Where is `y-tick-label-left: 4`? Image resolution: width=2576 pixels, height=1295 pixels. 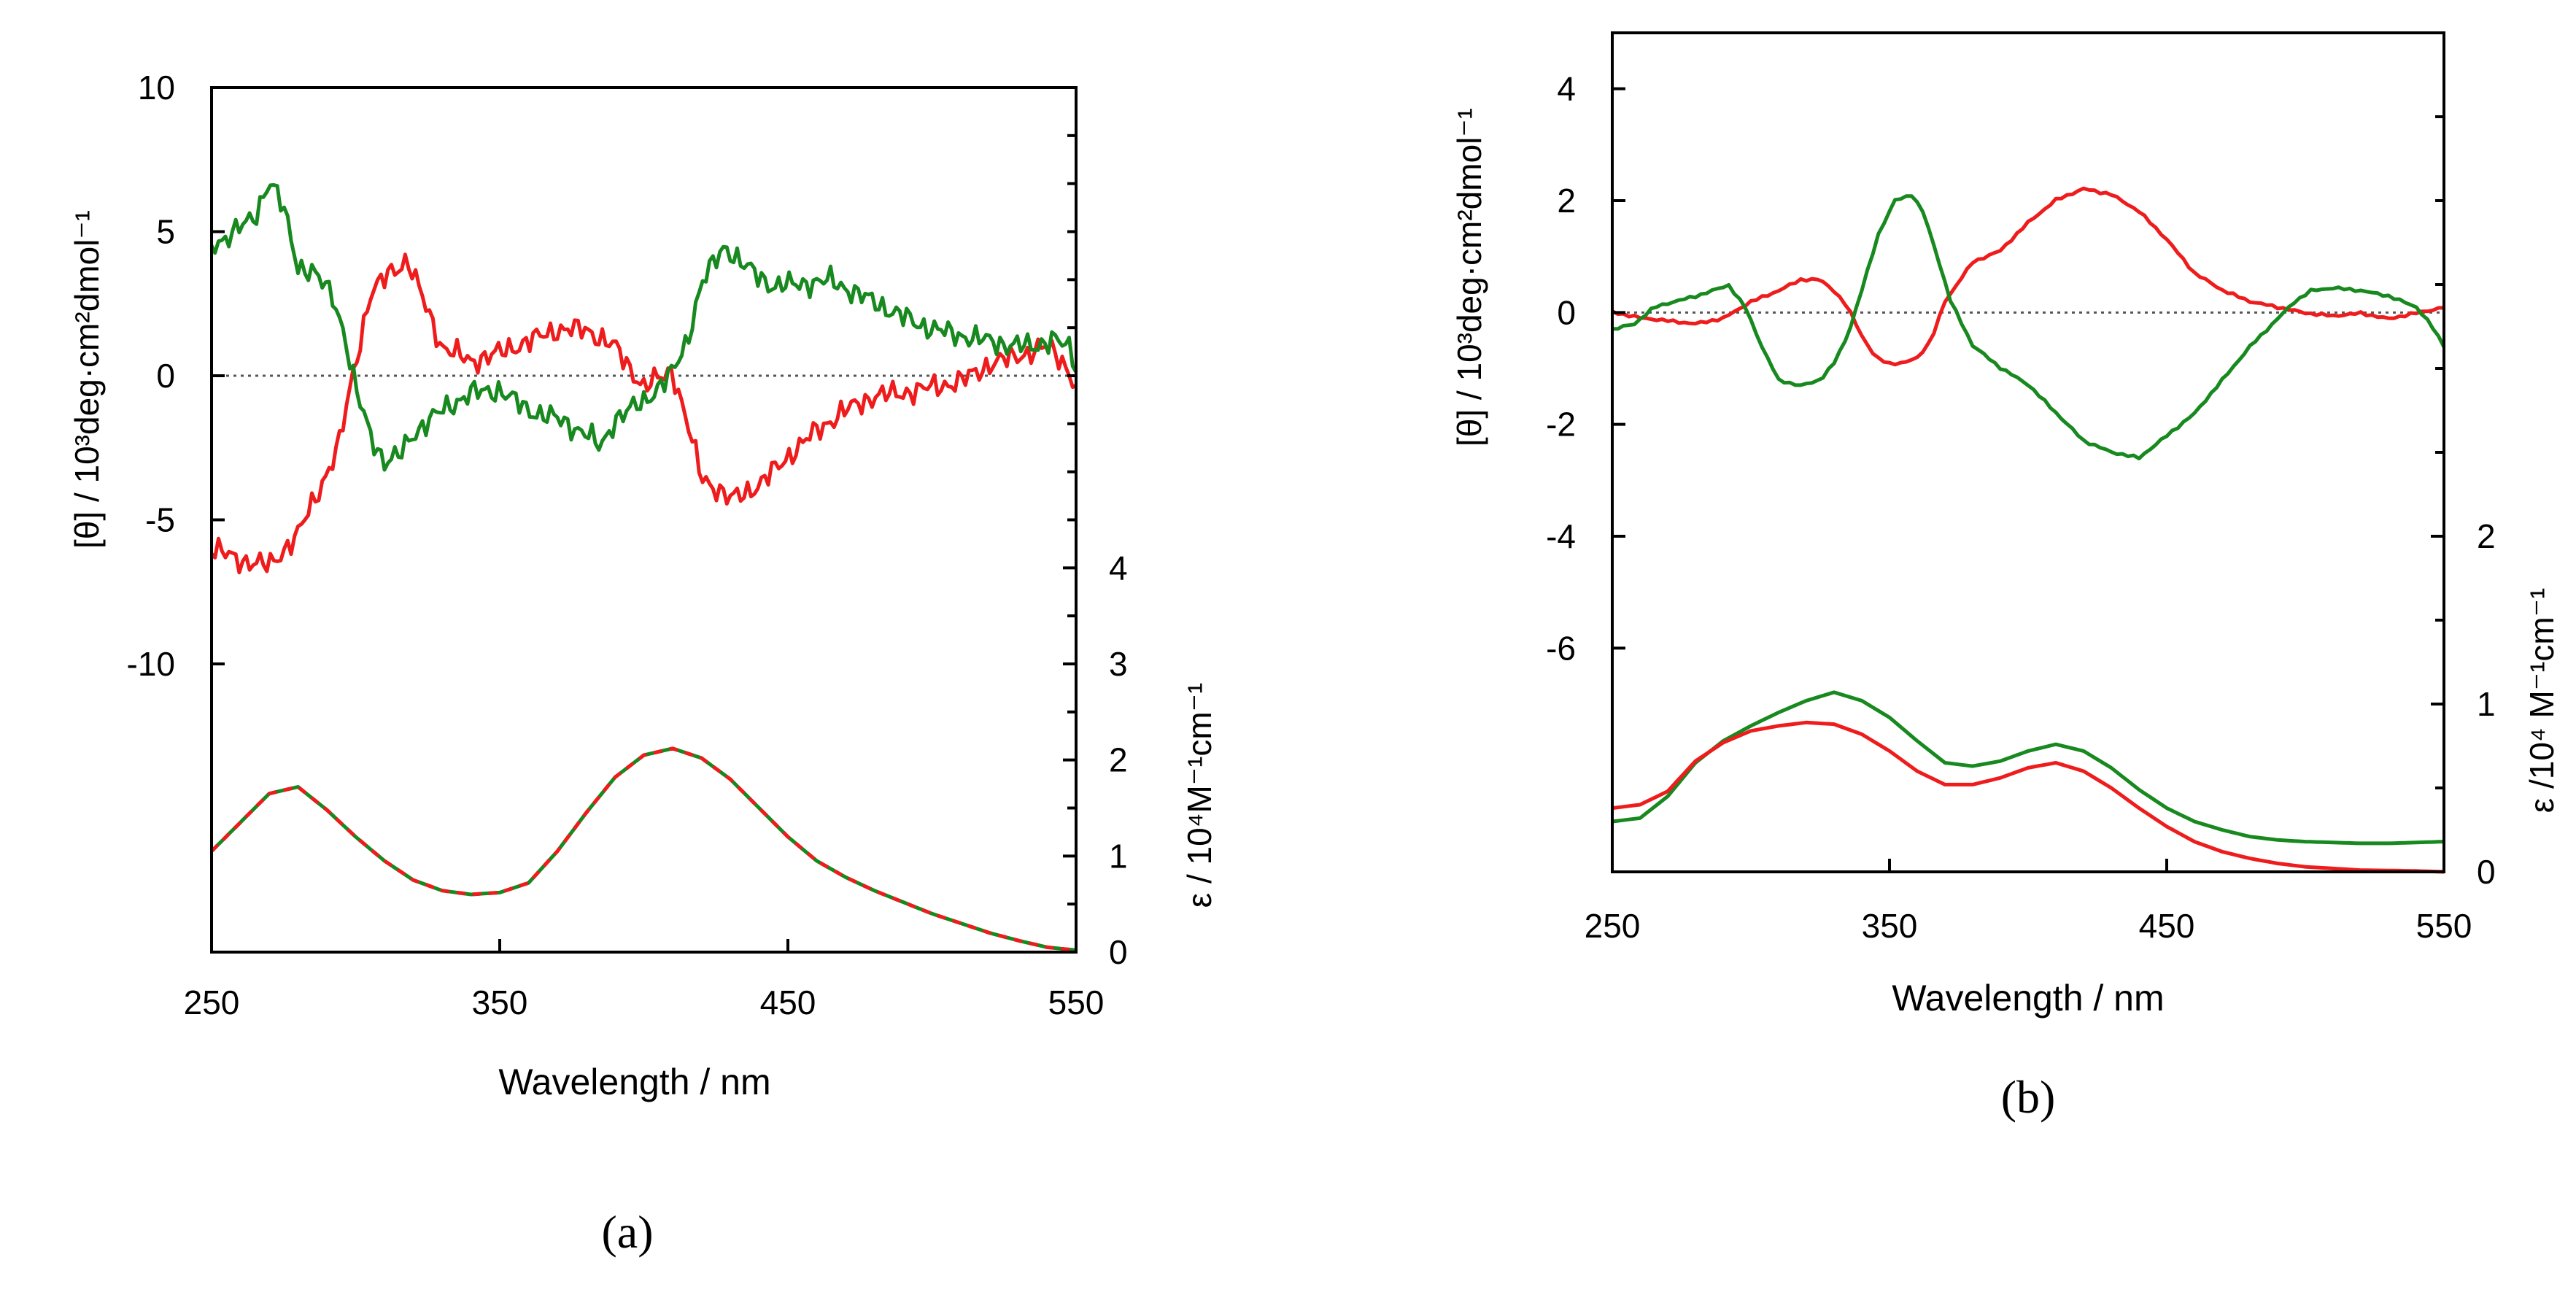
y-tick-label-left: 4 is located at coordinates (1566, 89).